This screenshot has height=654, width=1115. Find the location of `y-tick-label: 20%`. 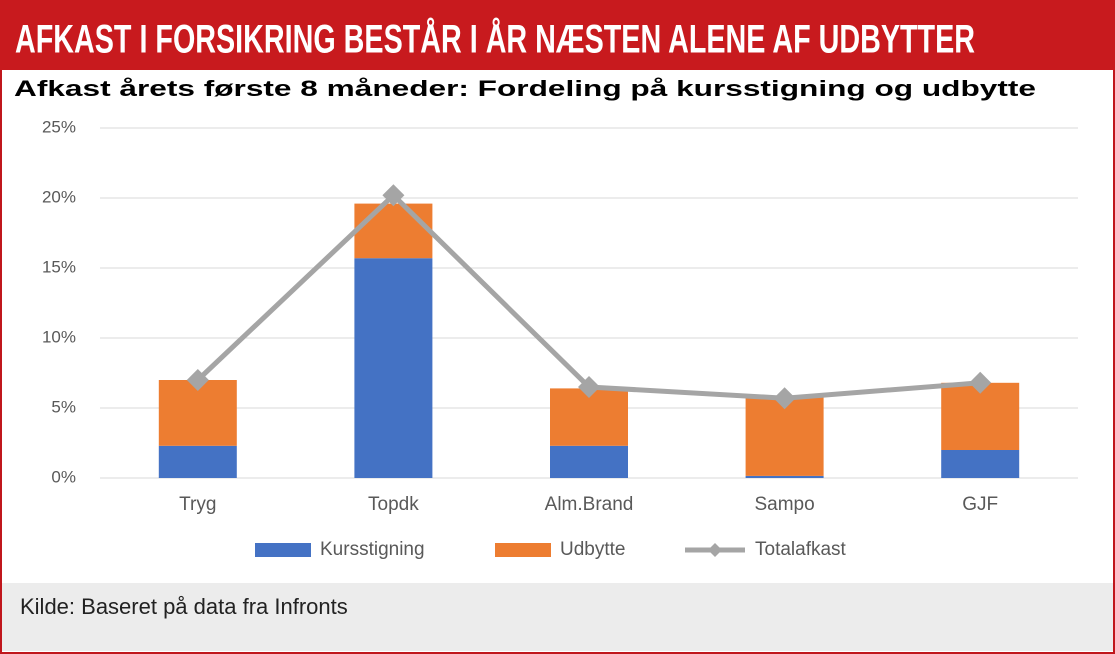

y-tick-label: 20% is located at coordinates (59, 196).